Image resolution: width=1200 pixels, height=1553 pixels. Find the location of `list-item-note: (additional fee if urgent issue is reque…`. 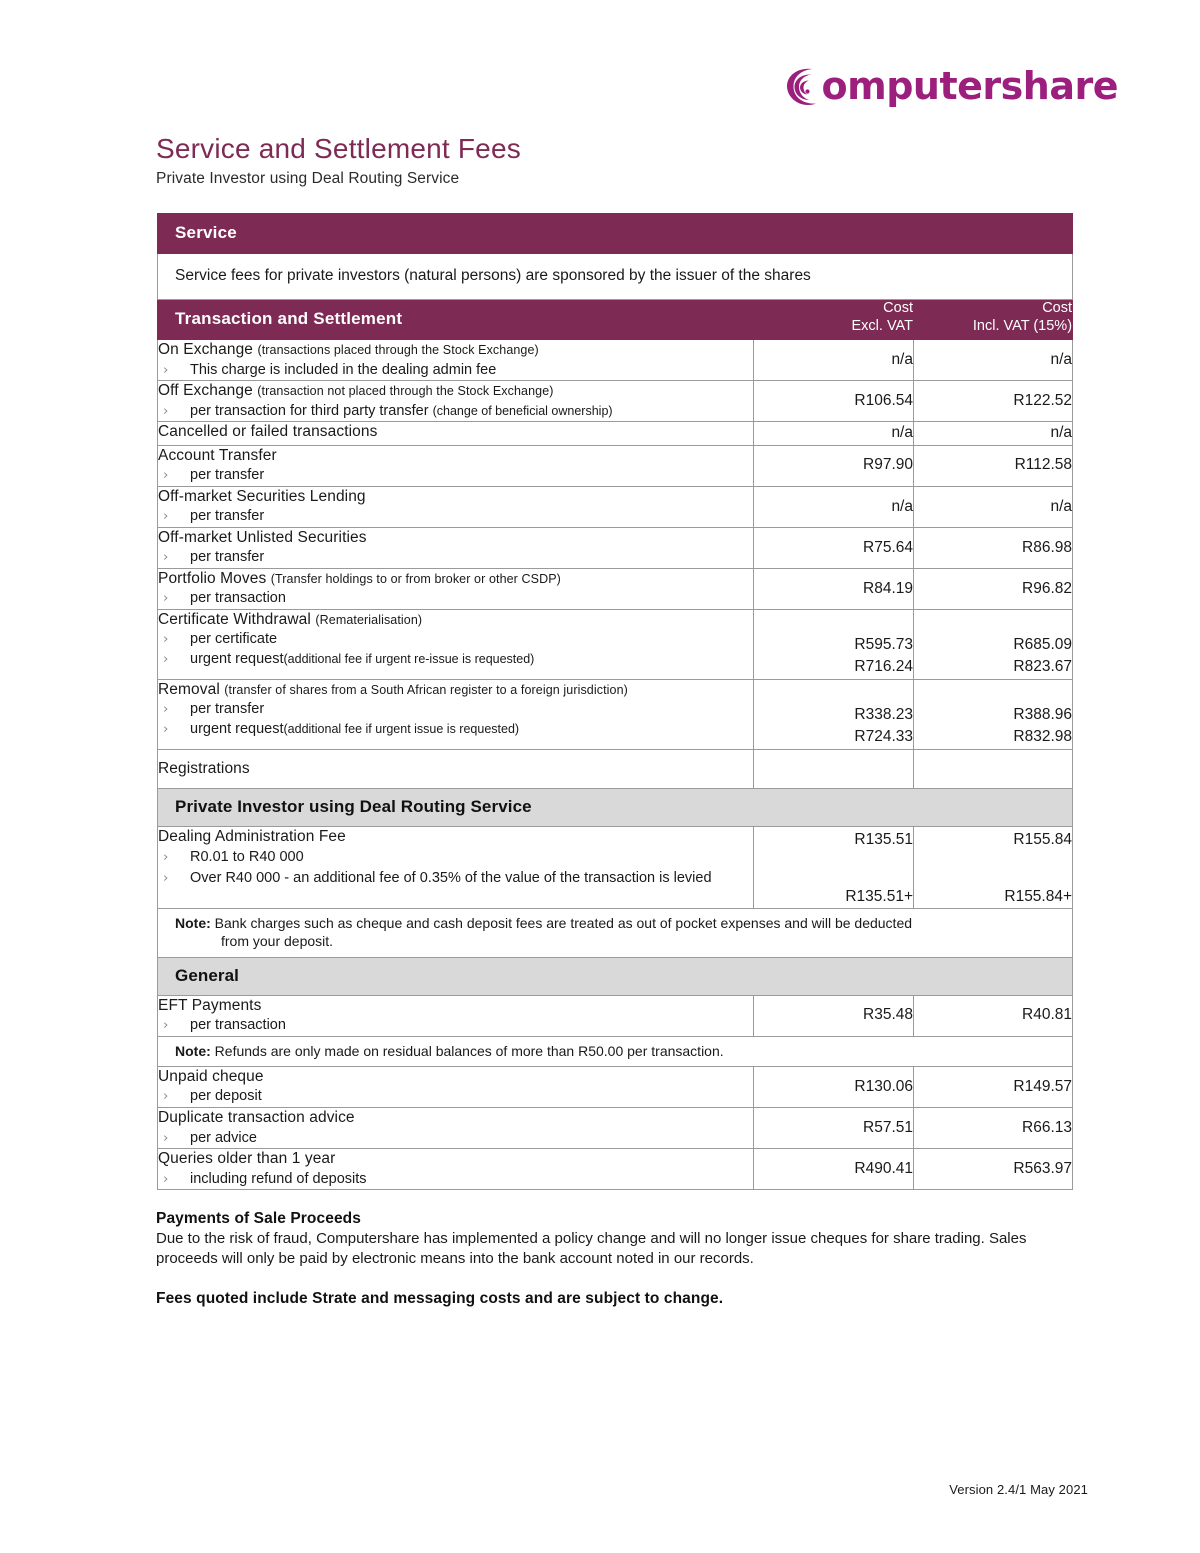

list-item-note: (additional fee if urgent issue is reque… is located at coordinates (401, 728).